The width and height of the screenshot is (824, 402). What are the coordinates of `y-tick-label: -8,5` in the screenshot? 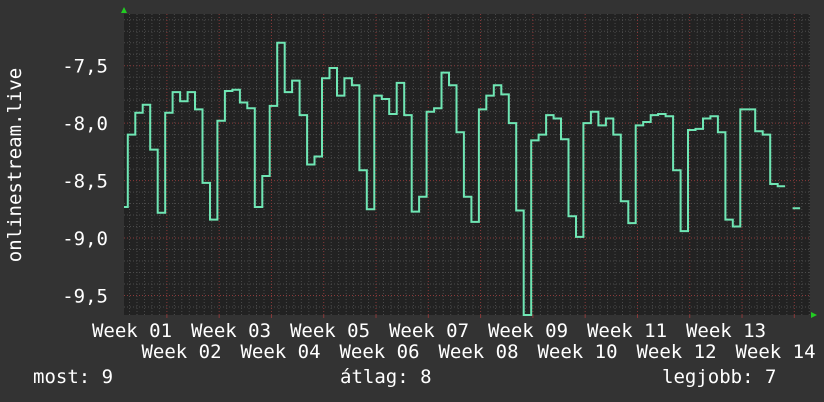 It's located at (85, 182).